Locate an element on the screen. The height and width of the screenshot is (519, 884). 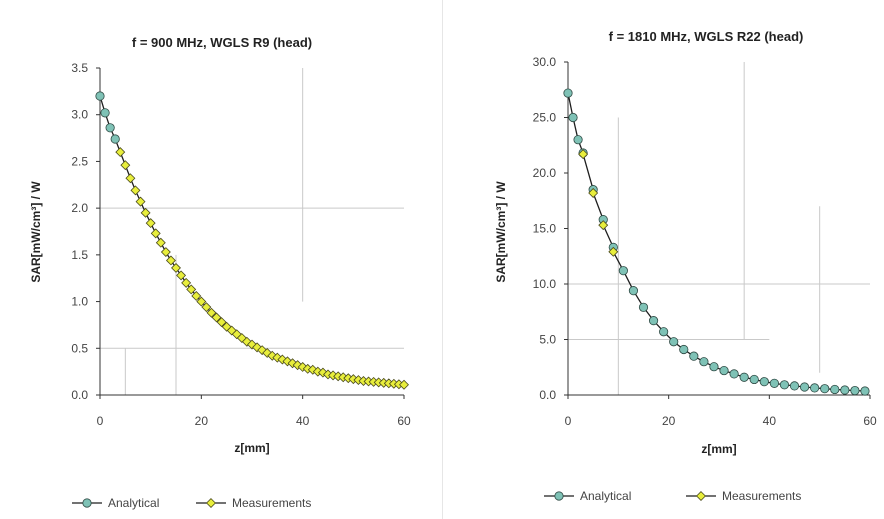
y-tick-label: 2.0 is located at coordinates (79, 208).